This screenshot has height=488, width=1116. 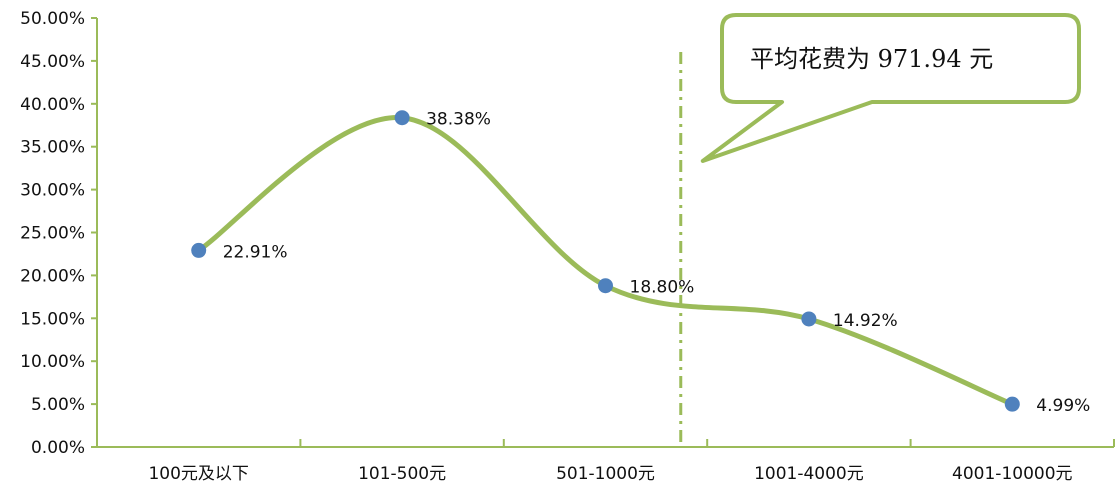 I want to click on y-tick-label: 30.00%, so click(x=52, y=191).